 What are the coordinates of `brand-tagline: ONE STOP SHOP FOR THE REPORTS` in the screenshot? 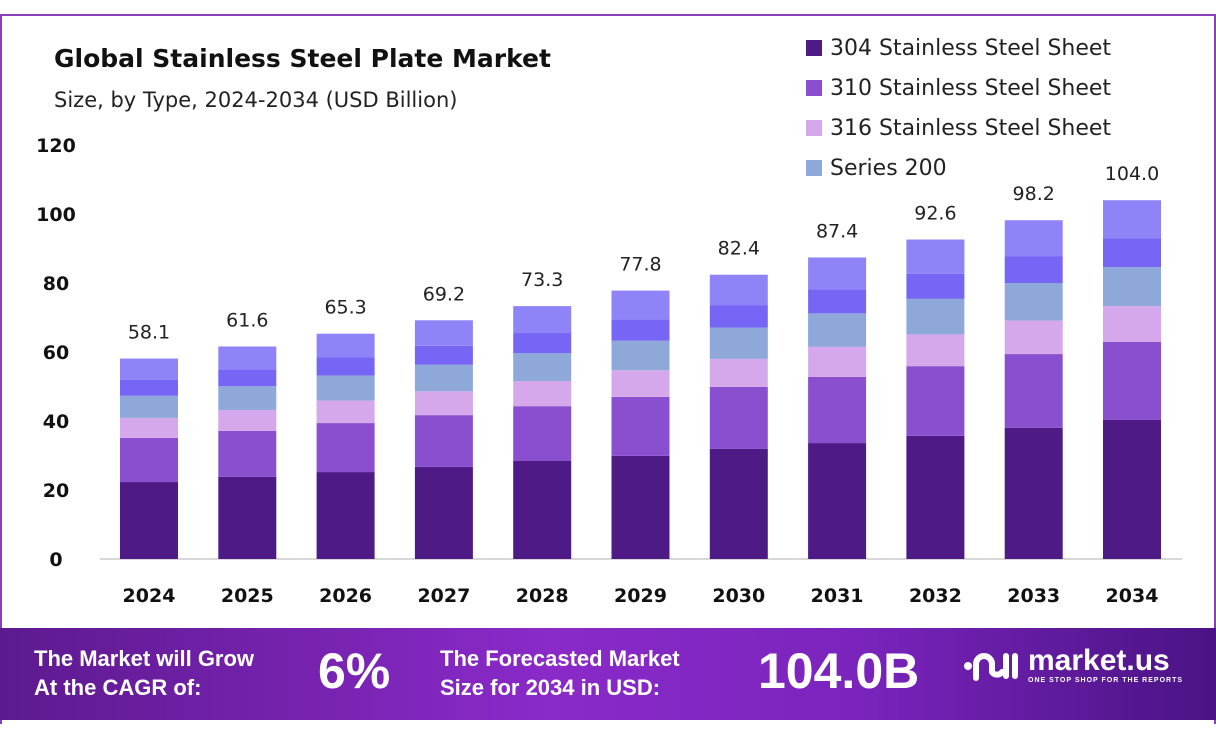 It's located at (1106, 680).